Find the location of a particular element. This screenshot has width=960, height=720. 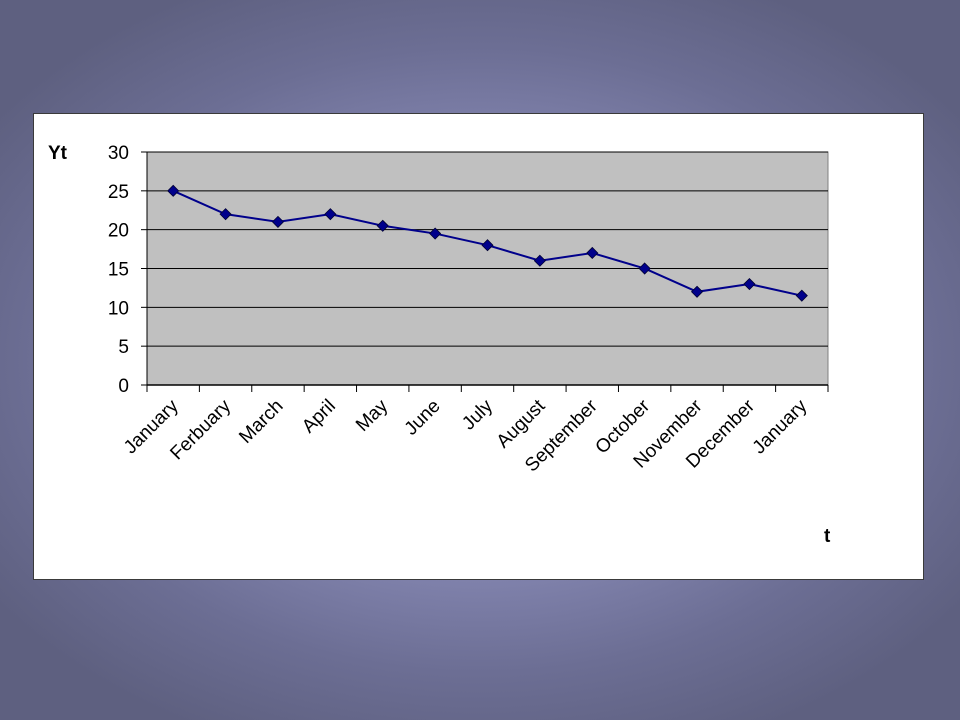

y-tick-label: 25 is located at coordinates (118, 192).